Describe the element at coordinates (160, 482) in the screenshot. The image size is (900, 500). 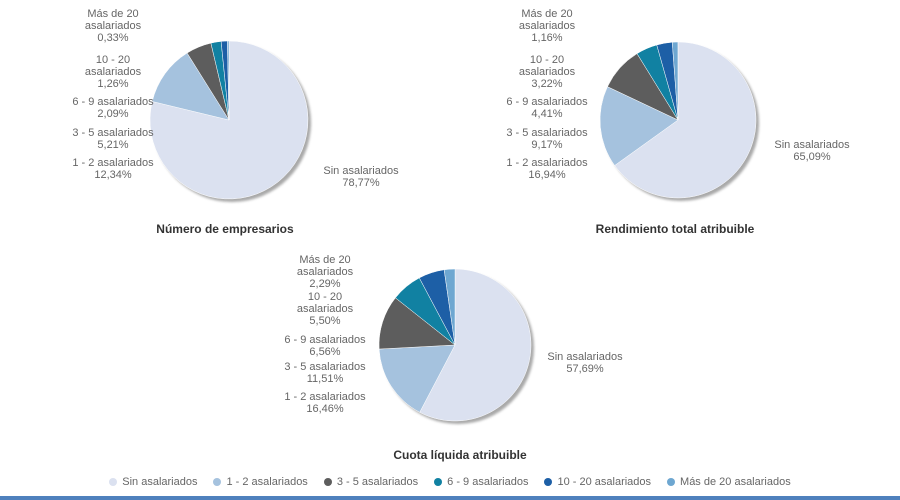
I see `legend-label: Sin asalariados` at that location.